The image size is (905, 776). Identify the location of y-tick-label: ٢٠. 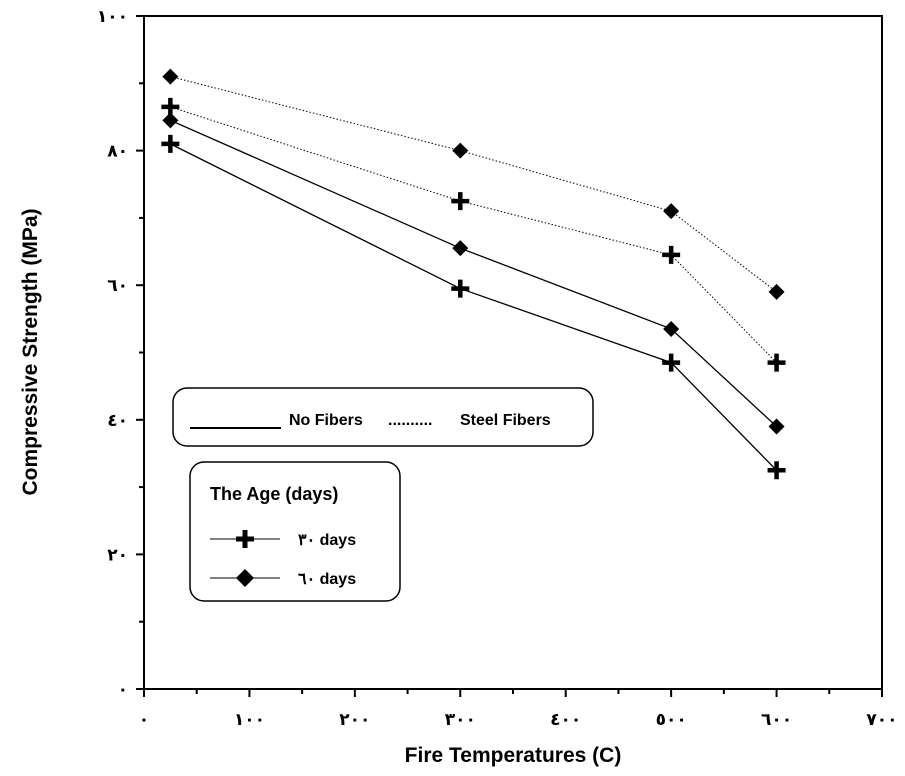
(117, 555).